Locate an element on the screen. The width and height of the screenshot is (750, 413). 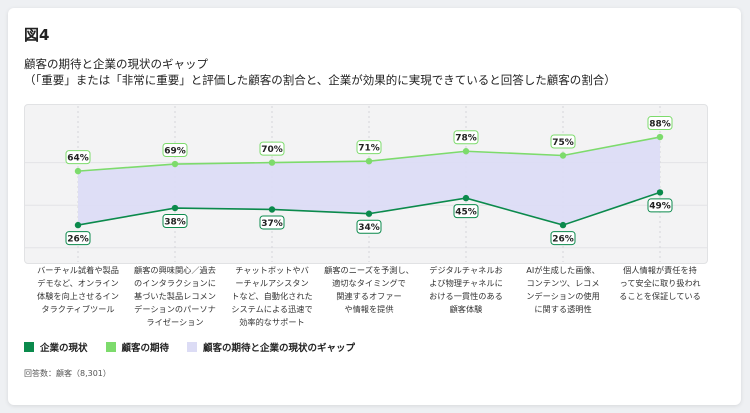
response-count-note: 回答数：顧客（8,301） is located at coordinates (67, 373).